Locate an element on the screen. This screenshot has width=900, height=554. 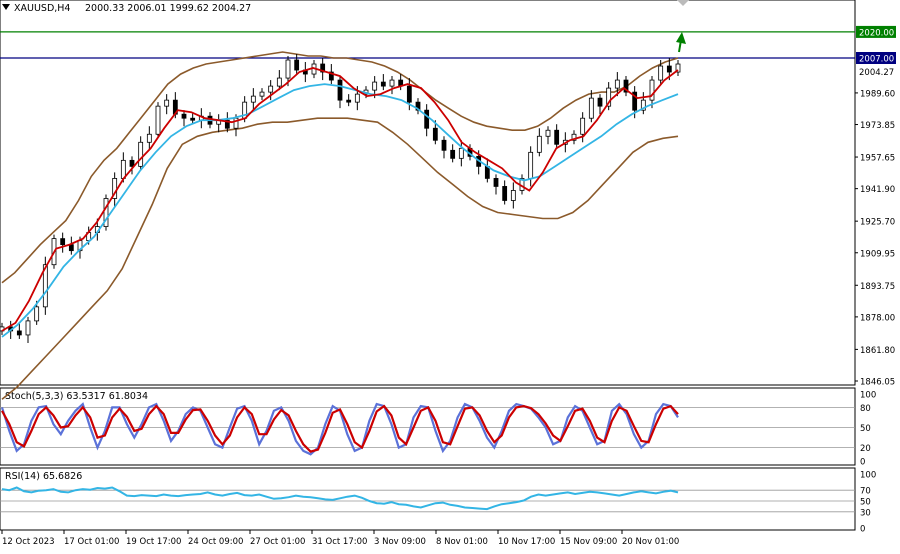
stoch-axis-label: 80 is located at coordinates (865, 409).